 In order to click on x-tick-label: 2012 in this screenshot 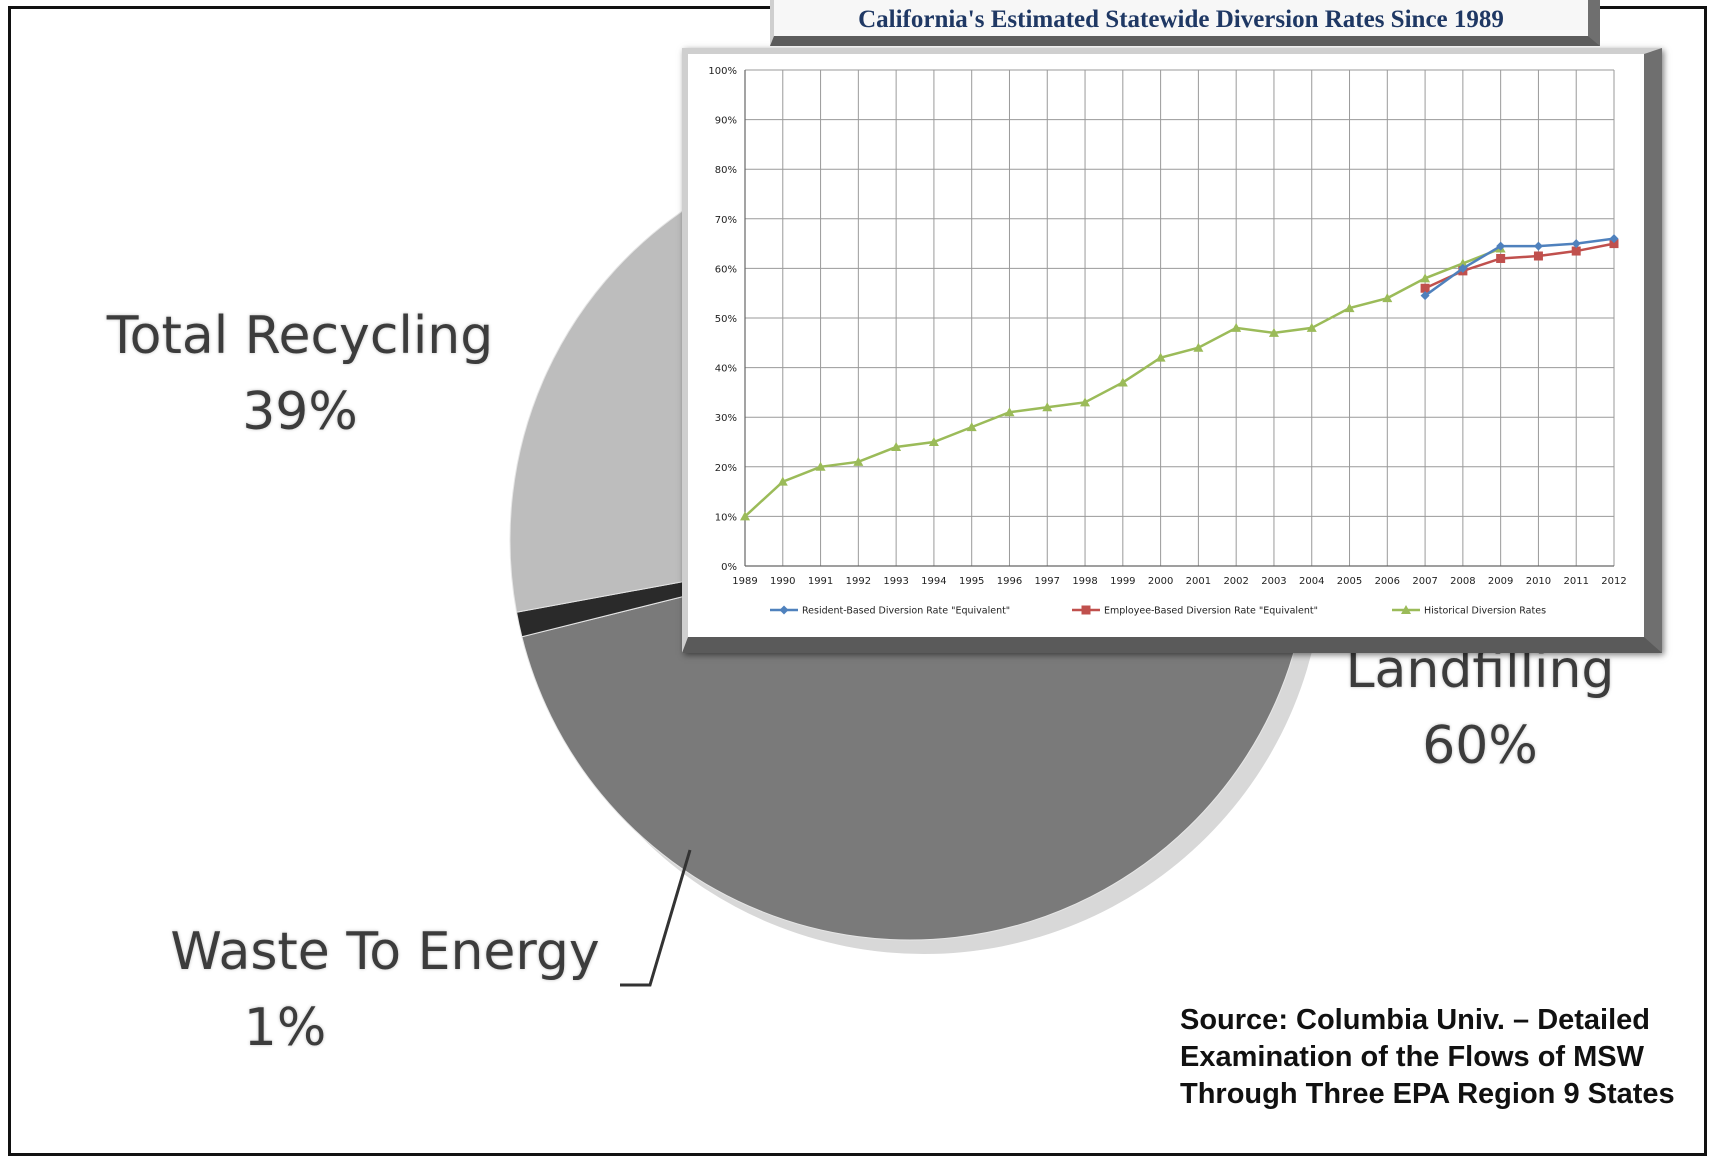, I will do `click(1613, 581)`.